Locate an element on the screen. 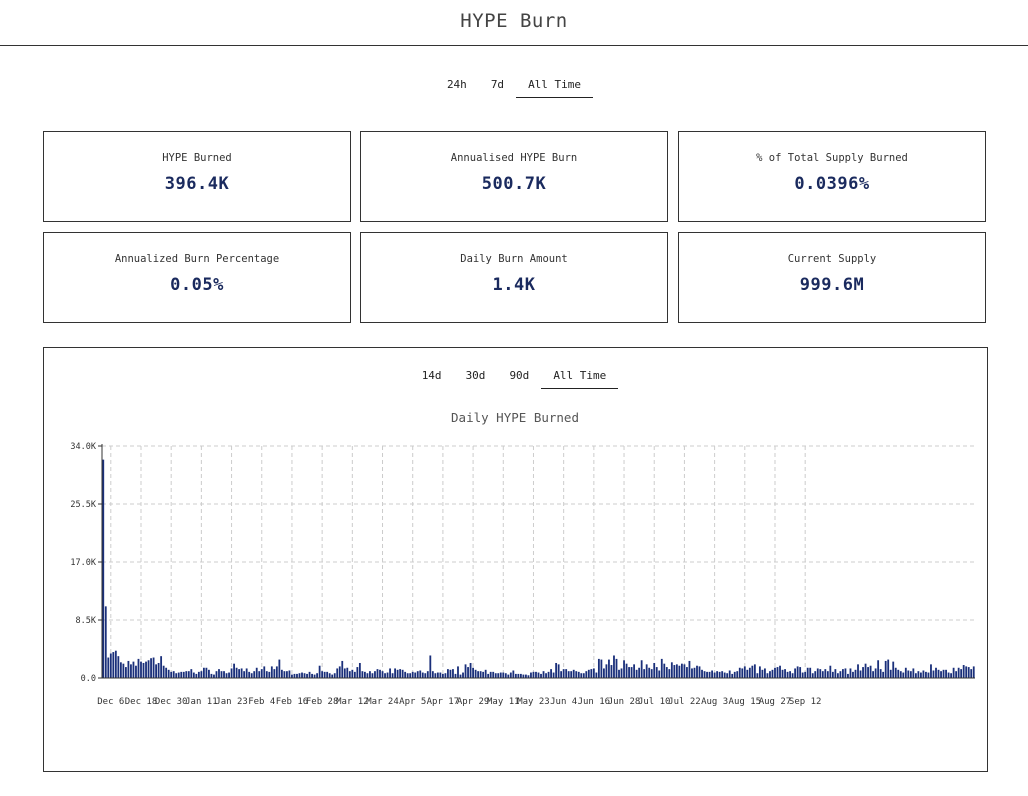  chart-range-tabs: 14d 30d 90d All Time is located at coordinates (514, 379).